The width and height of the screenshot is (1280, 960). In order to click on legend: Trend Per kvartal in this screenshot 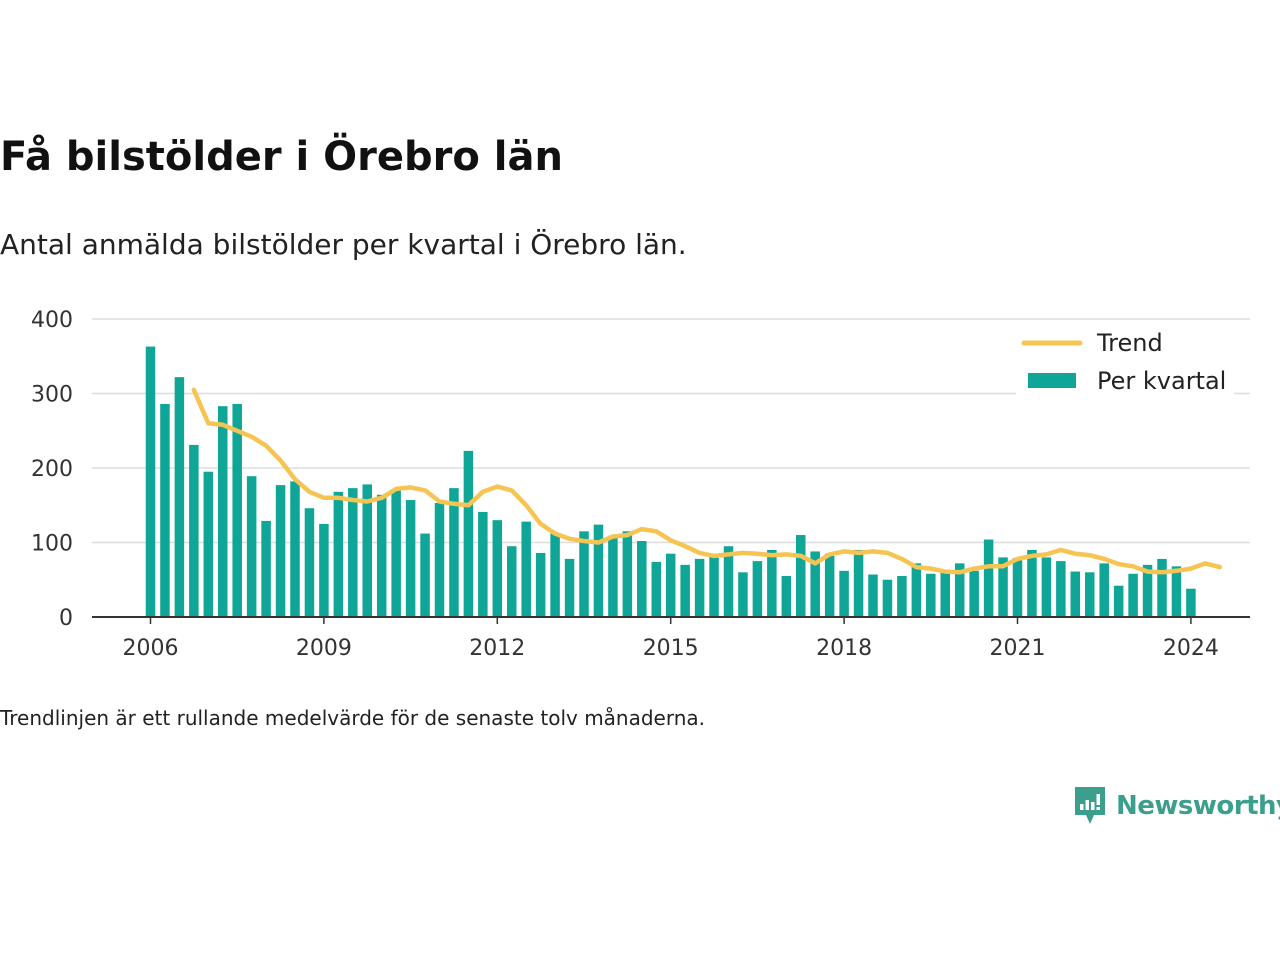, I will do `click(1125, 364)`.